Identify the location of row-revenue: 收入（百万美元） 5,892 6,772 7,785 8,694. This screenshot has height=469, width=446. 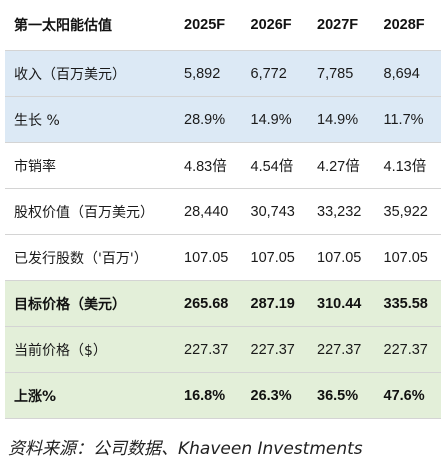
(223, 73).